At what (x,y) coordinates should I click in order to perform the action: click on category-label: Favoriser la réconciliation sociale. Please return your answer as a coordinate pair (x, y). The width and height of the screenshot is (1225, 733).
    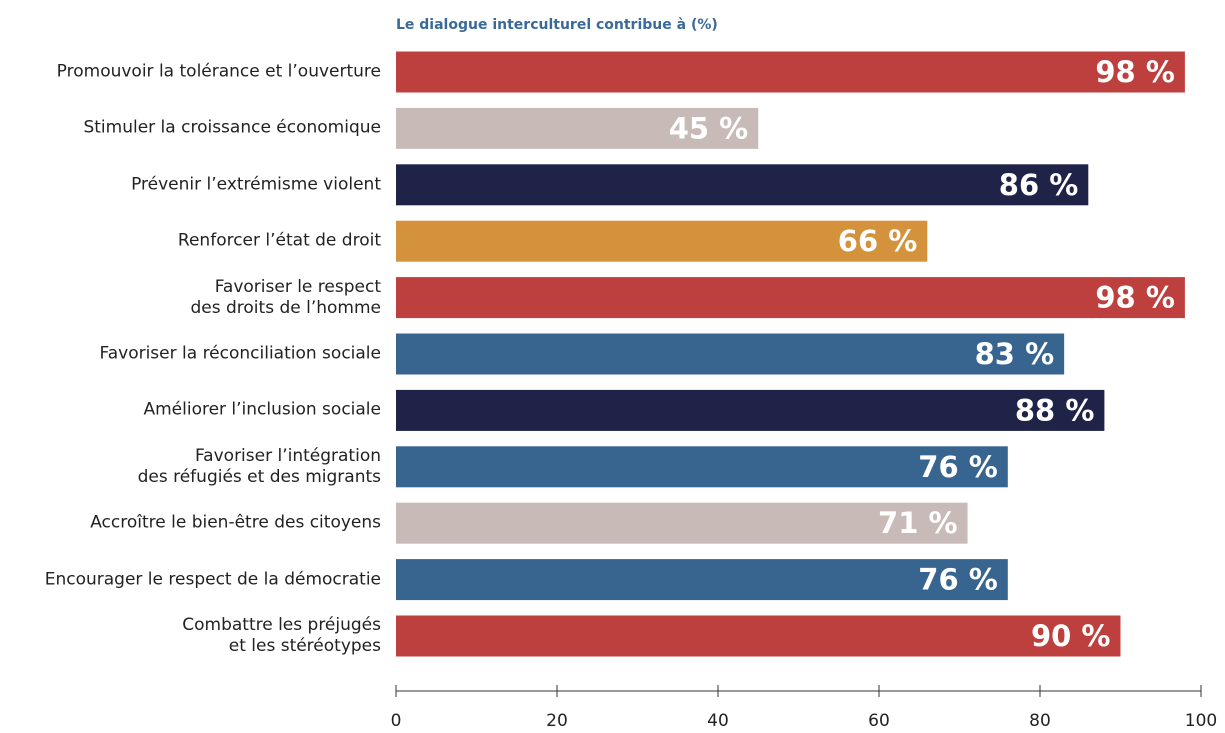
    Looking at the image, I should click on (240, 353).